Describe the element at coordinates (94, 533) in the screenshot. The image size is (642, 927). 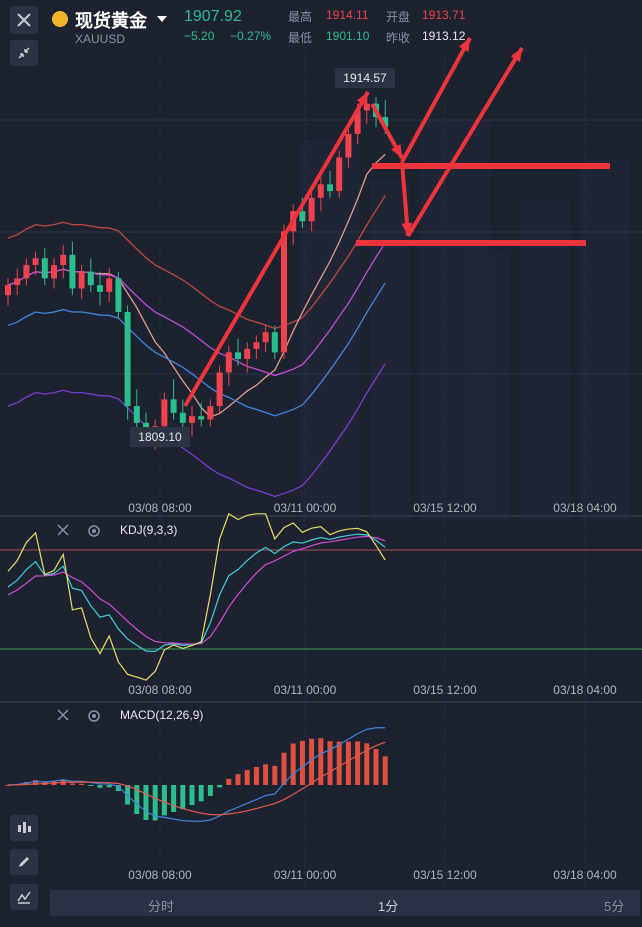
I see `kdj-settings-icon` at that location.